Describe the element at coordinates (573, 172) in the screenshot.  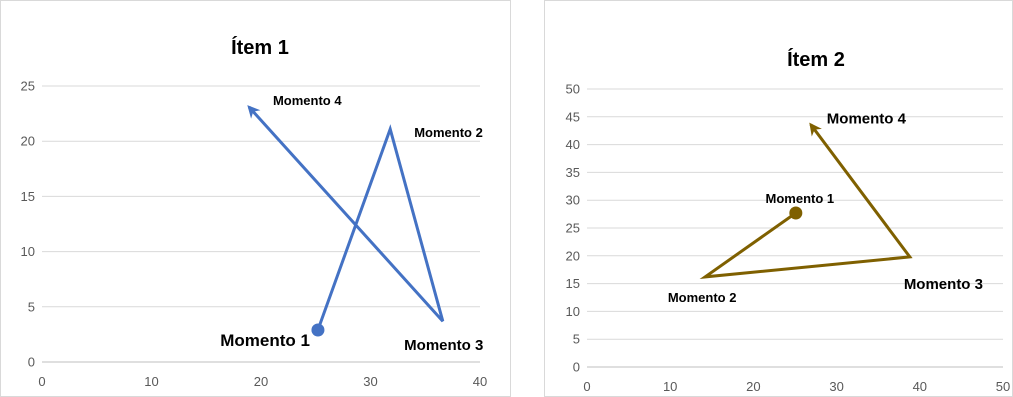
I see `y-tick-label: 35` at that location.